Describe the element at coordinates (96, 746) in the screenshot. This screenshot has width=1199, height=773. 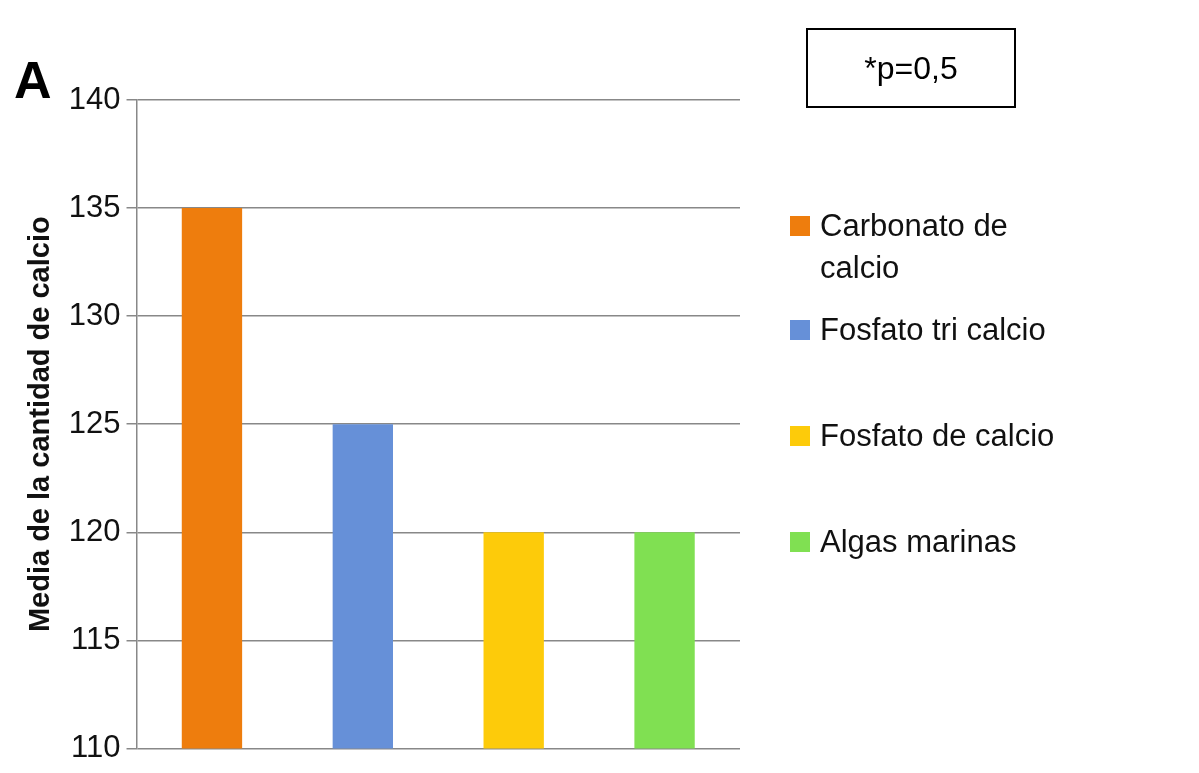
I see `y-tick-label: 110` at that location.